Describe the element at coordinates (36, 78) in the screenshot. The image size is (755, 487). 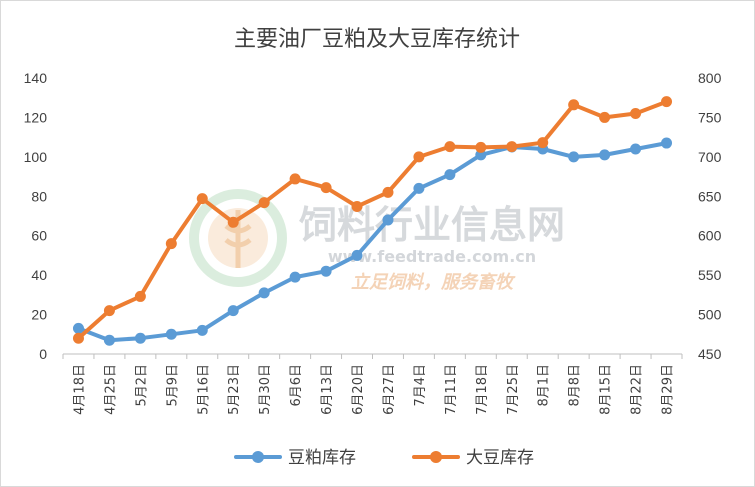
I see `y-left-tick-label: 140` at that location.